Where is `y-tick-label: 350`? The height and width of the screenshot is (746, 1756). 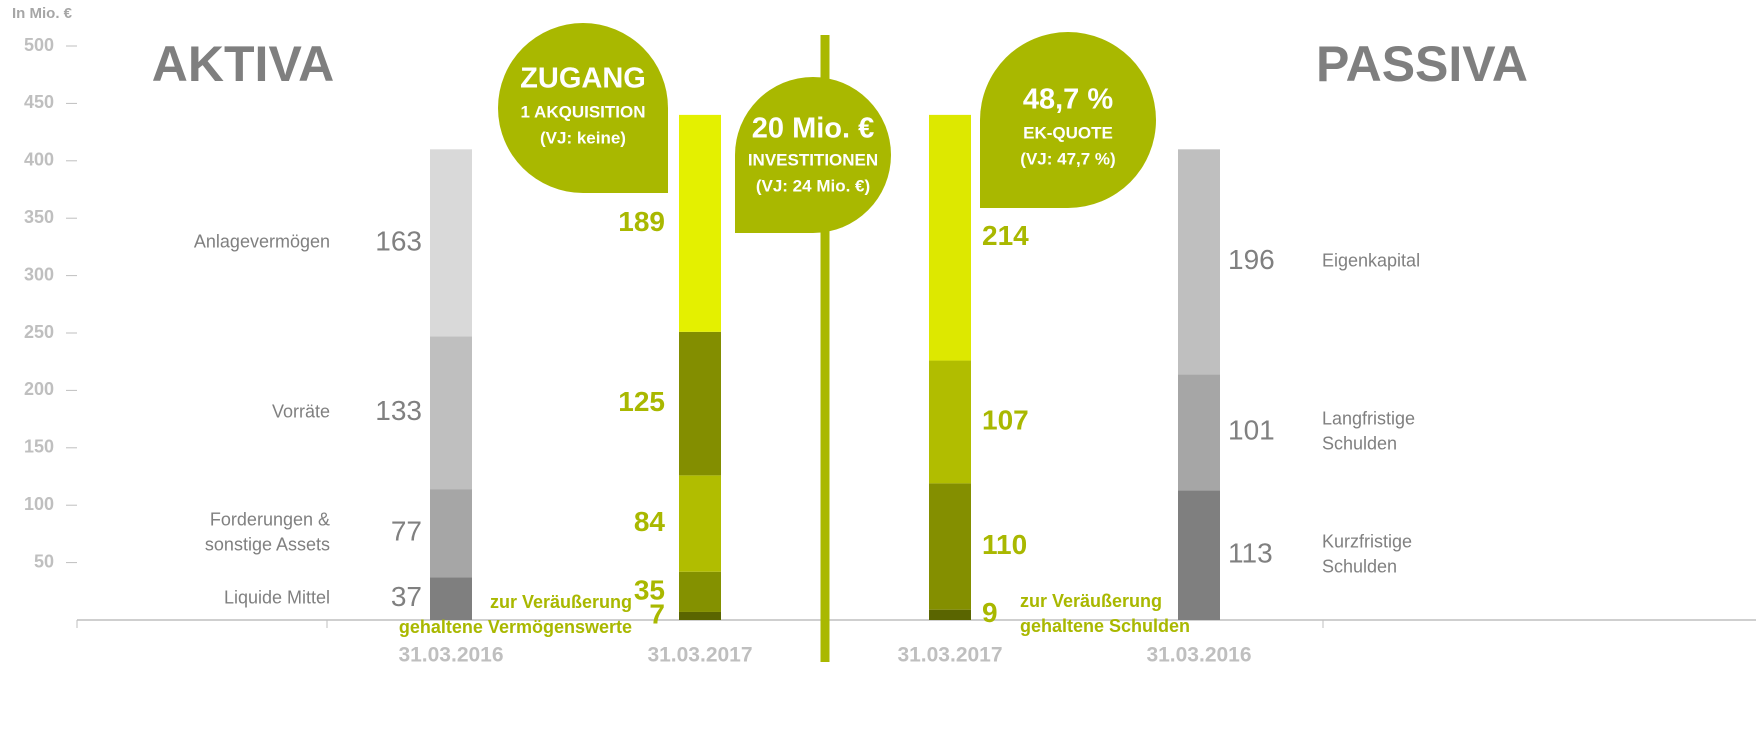
y-tick-label: 350 is located at coordinates (39, 217).